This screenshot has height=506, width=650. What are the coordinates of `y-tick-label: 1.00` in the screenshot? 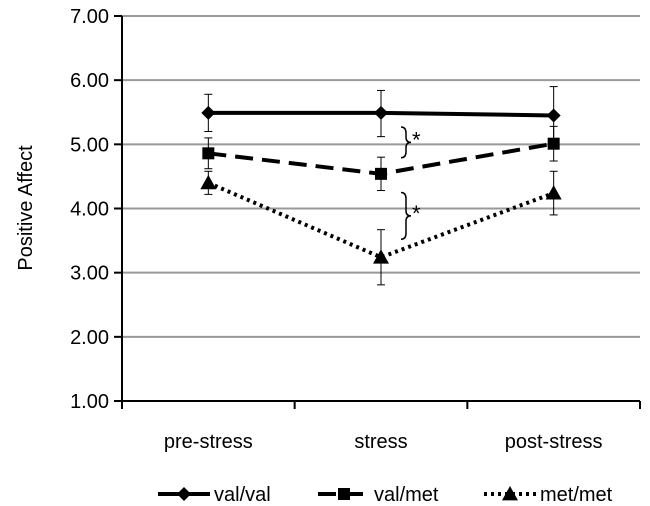 It's located at (89, 402).